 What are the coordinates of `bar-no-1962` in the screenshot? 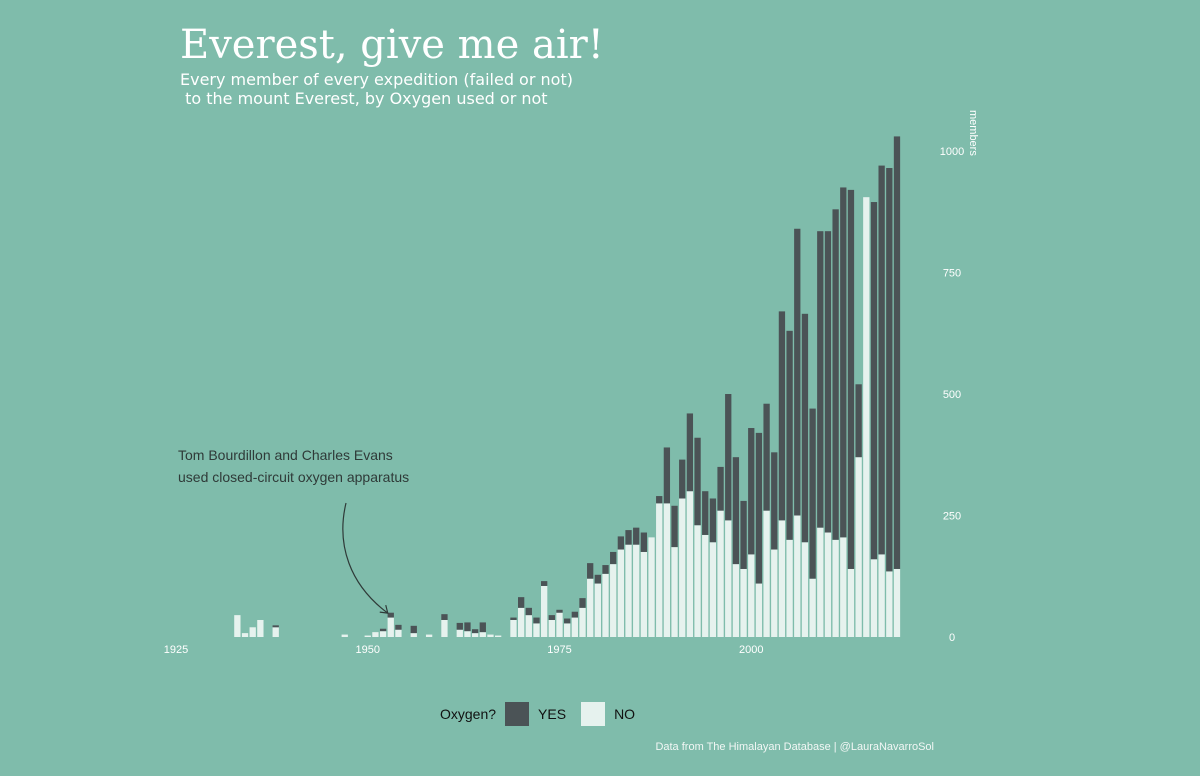 It's located at (459, 633).